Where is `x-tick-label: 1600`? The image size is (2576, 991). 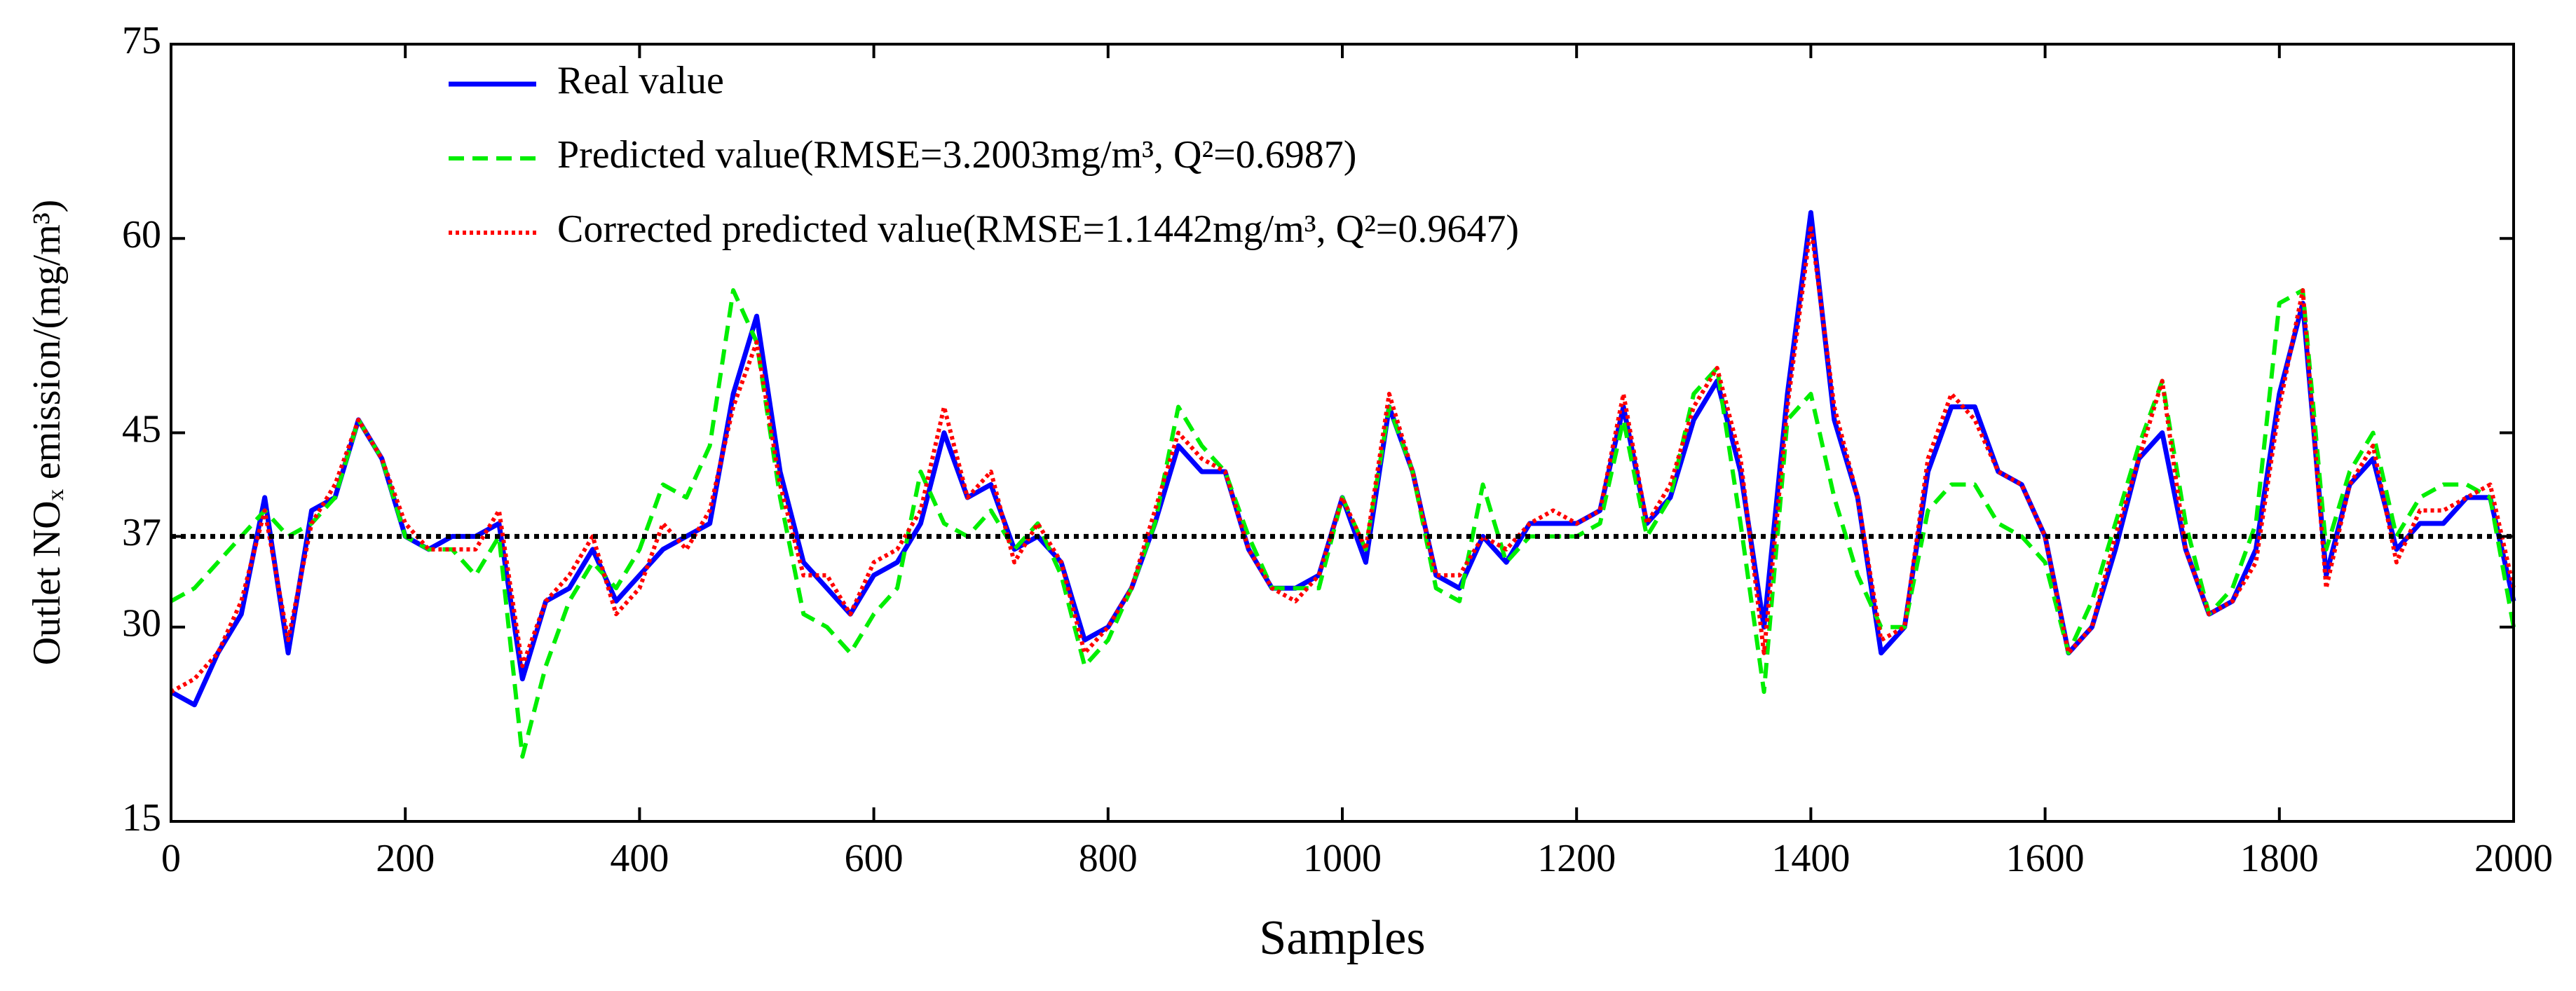 x-tick-label: 1600 is located at coordinates (2045, 858).